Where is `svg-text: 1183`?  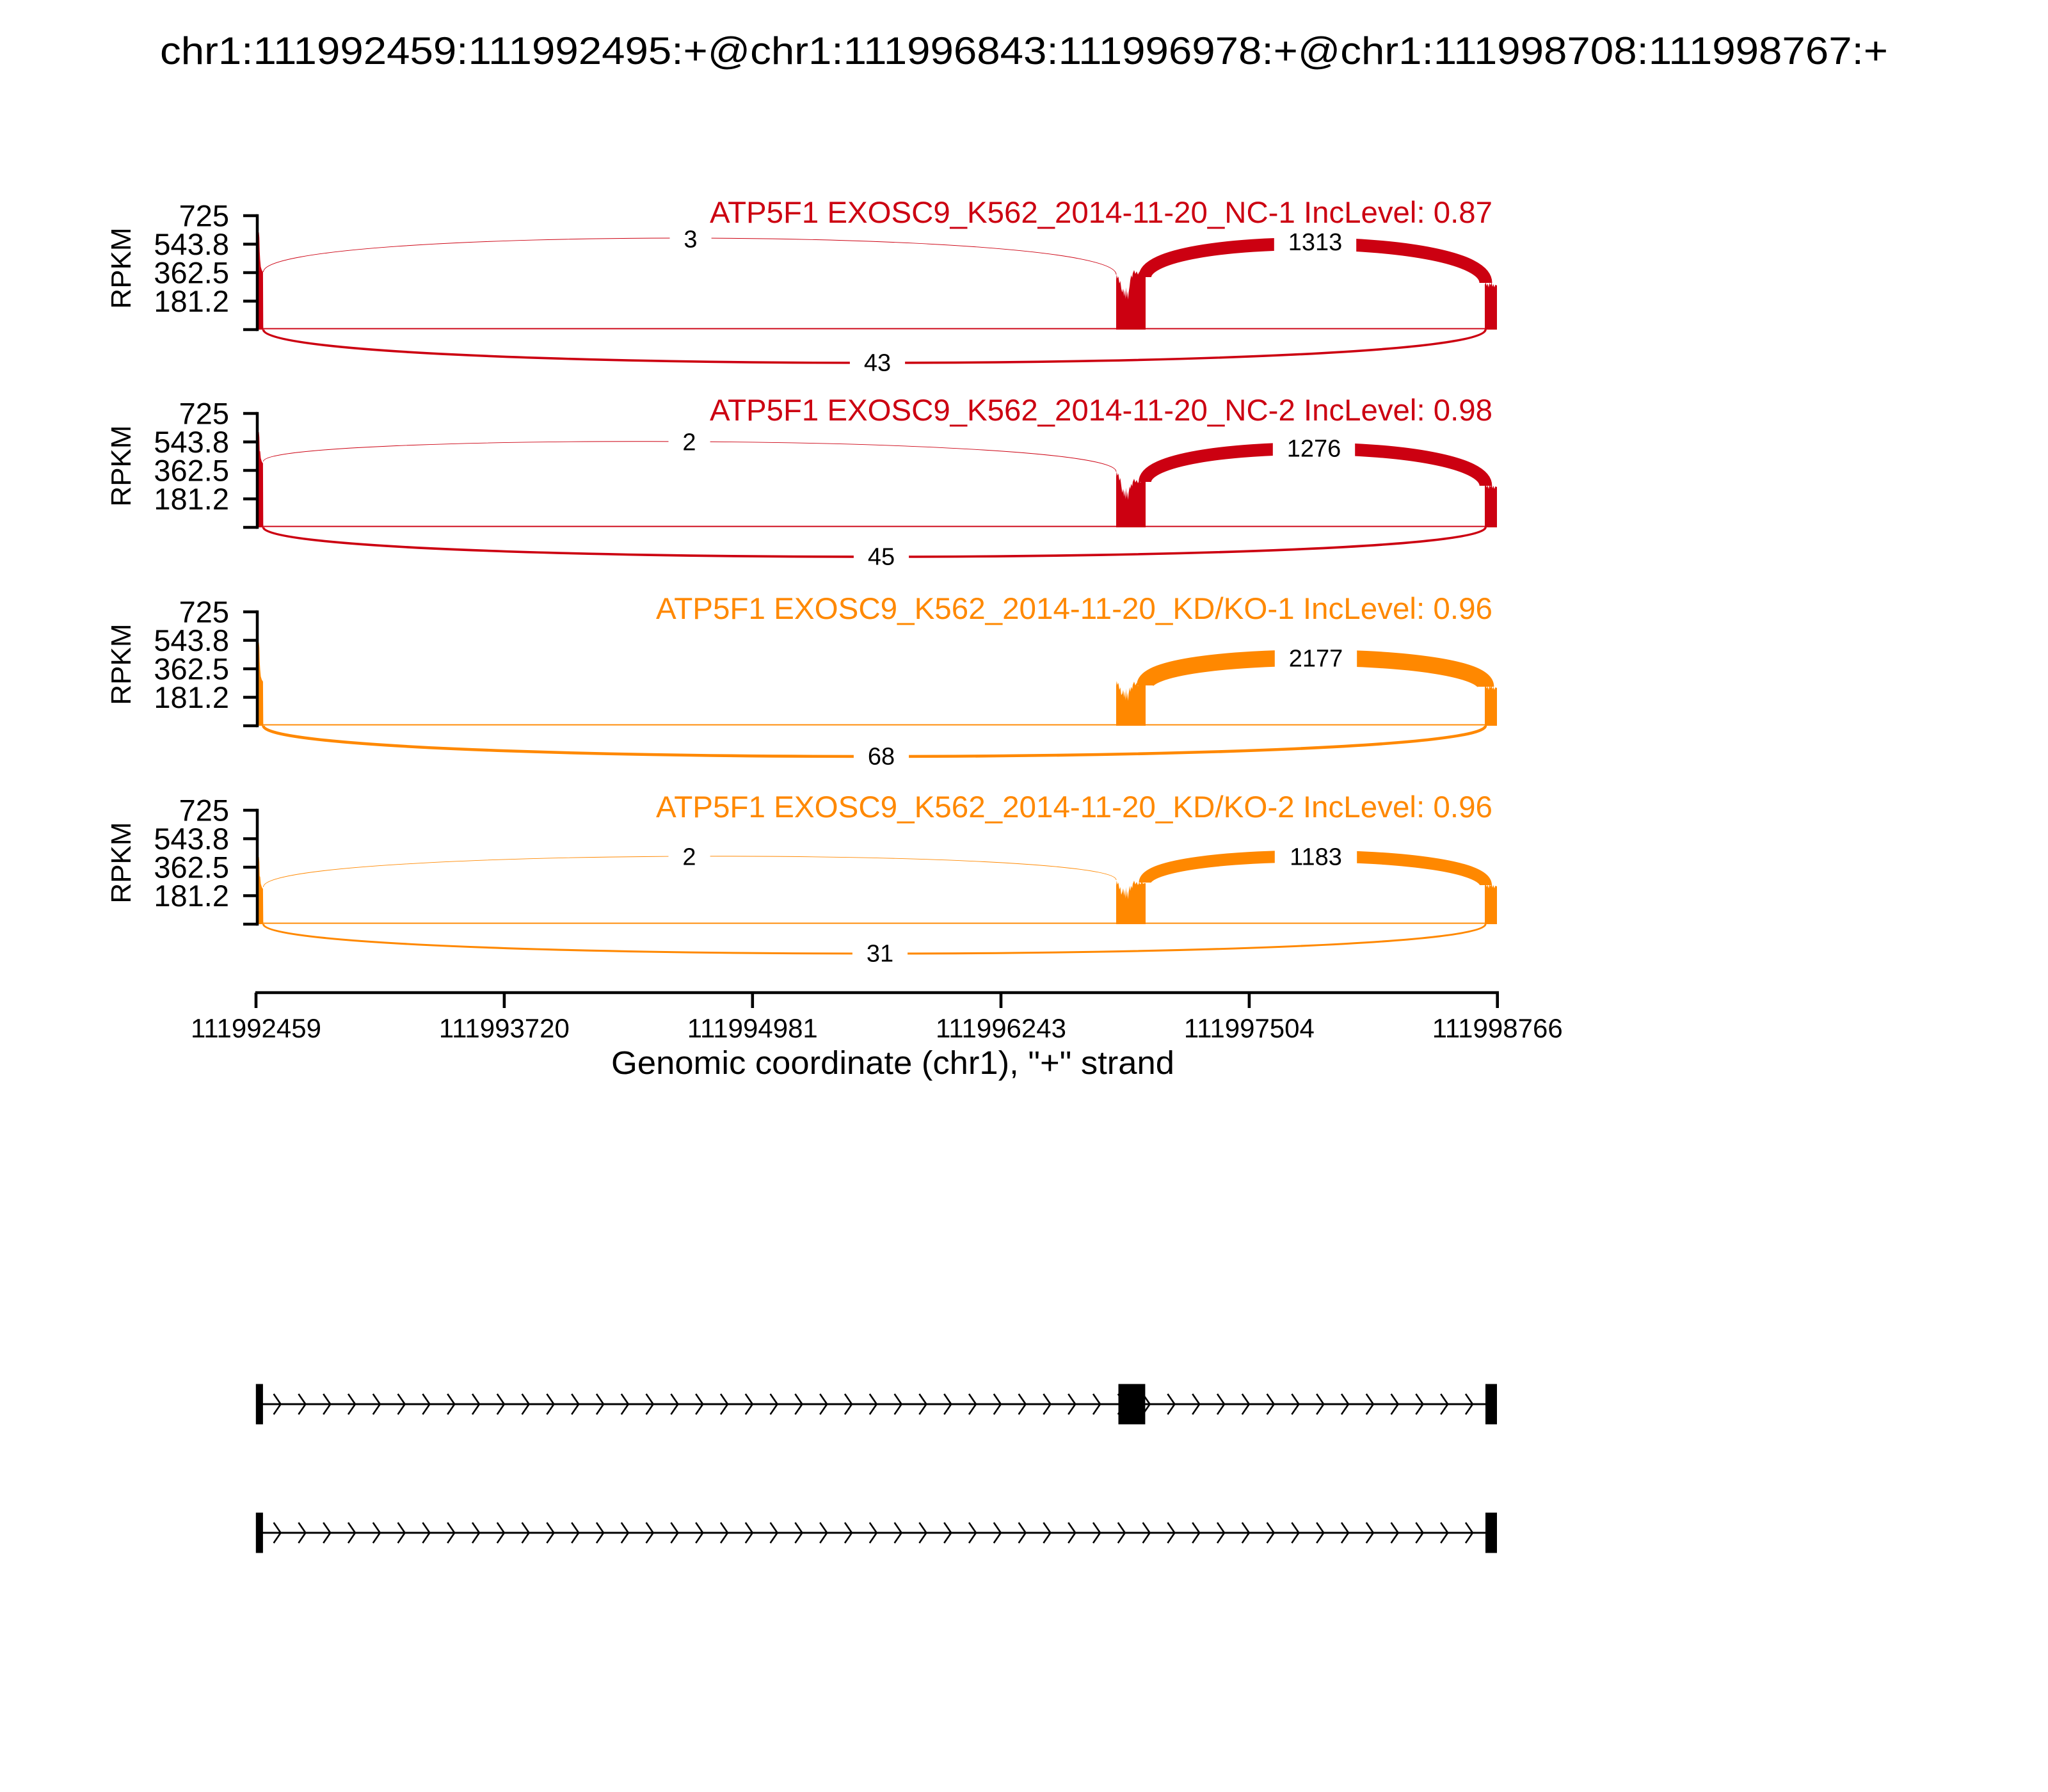
svg-text: 1183 is located at coordinates (1316, 857).